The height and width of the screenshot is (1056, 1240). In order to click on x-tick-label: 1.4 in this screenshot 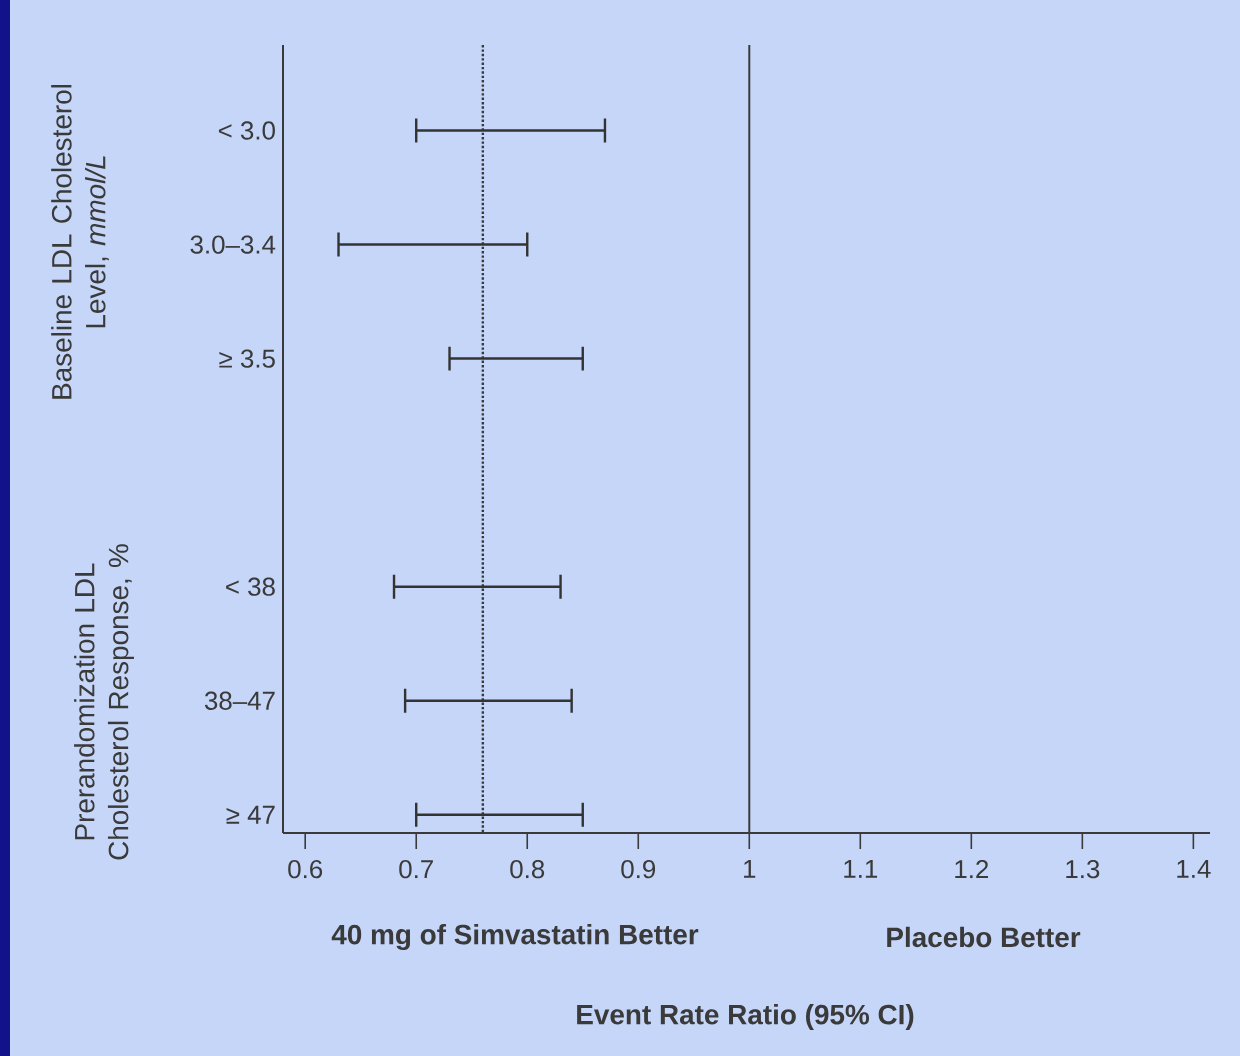, I will do `click(1194, 868)`.